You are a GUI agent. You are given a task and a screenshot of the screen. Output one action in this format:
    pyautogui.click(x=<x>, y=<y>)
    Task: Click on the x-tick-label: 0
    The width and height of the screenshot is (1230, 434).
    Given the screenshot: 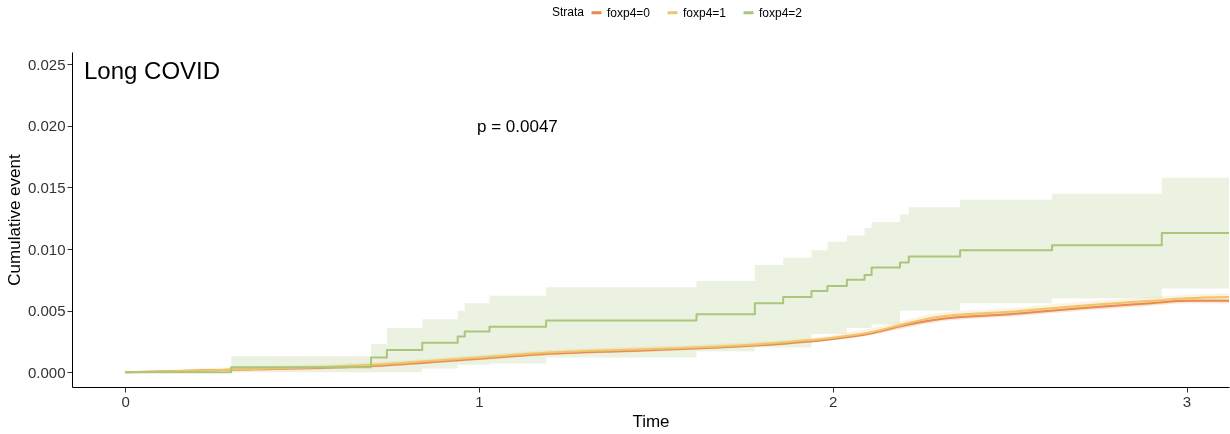 What is the action you would take?
    pyautogui.click(x=125, y=401)
    